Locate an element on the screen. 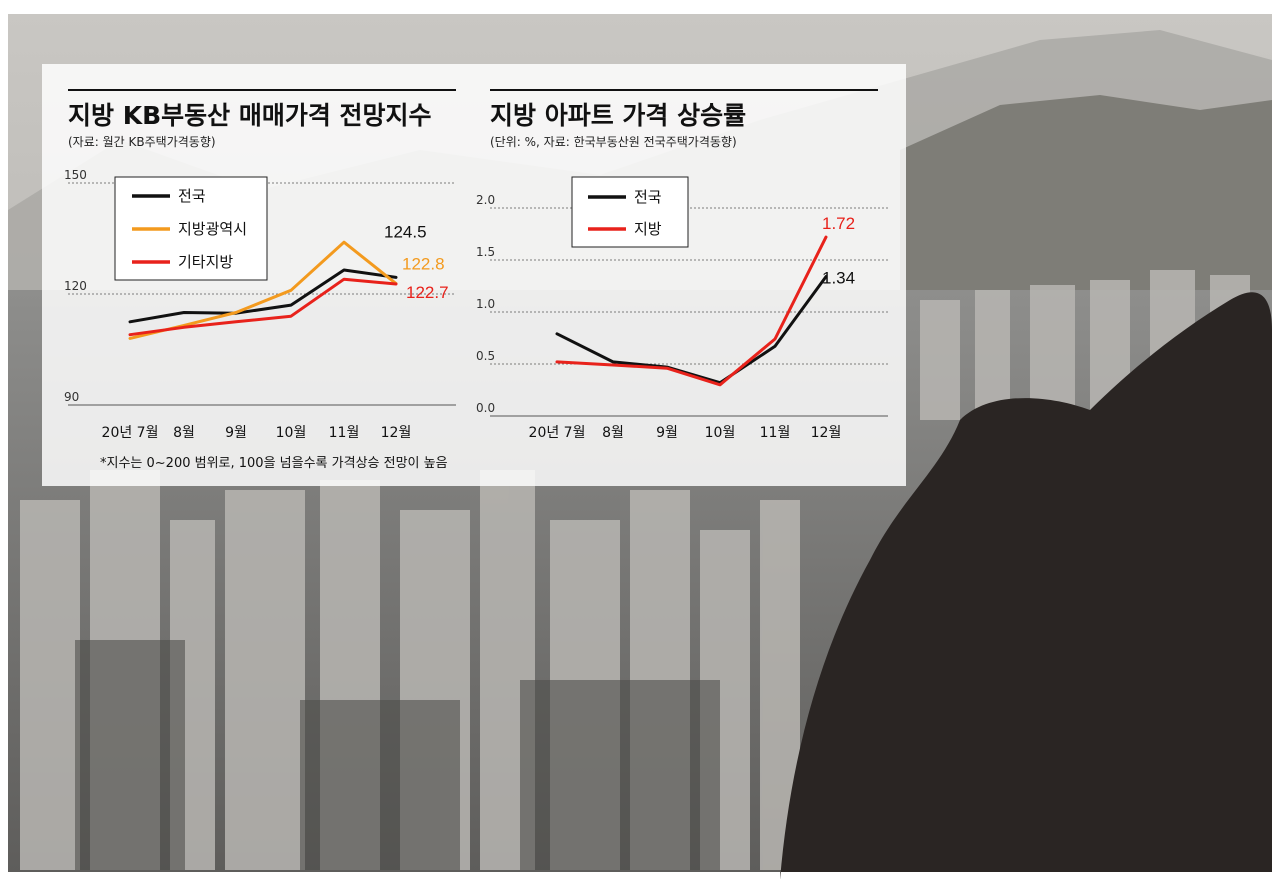 The image size is (1280, 879). chart-title: 지방 KB부동산 매매가격 전망지수 is located at coordinates (250, 115).